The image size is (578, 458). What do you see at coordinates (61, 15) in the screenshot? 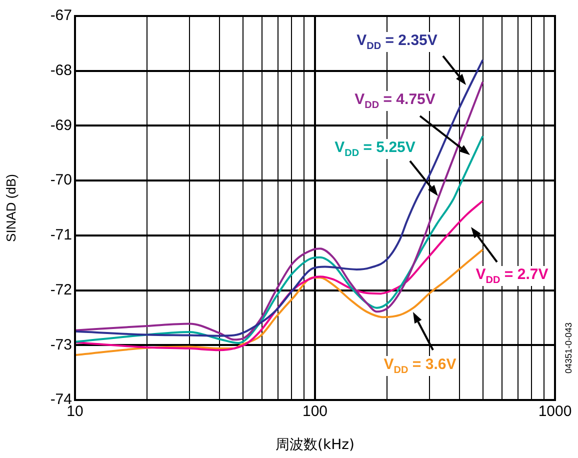
I see `y-tick-label: -67` at bounding box center [61, 15].